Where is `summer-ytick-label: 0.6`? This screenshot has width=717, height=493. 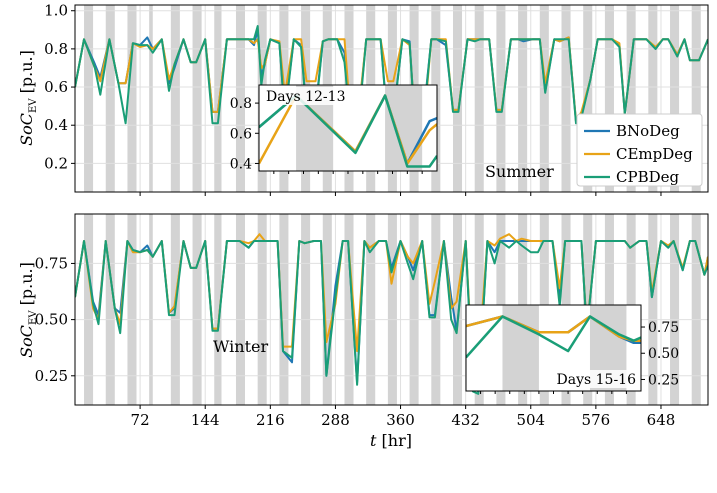
summer-ytick-label: 0.6 is located at coordinates (56, 87).